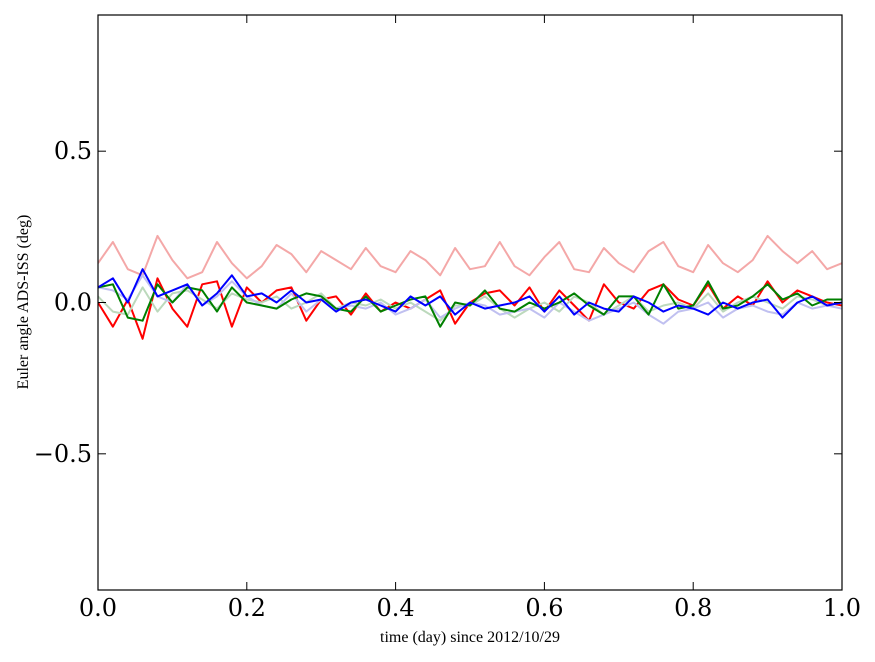  I want to click on y-tick-label: 0.5, so click(73, 151).